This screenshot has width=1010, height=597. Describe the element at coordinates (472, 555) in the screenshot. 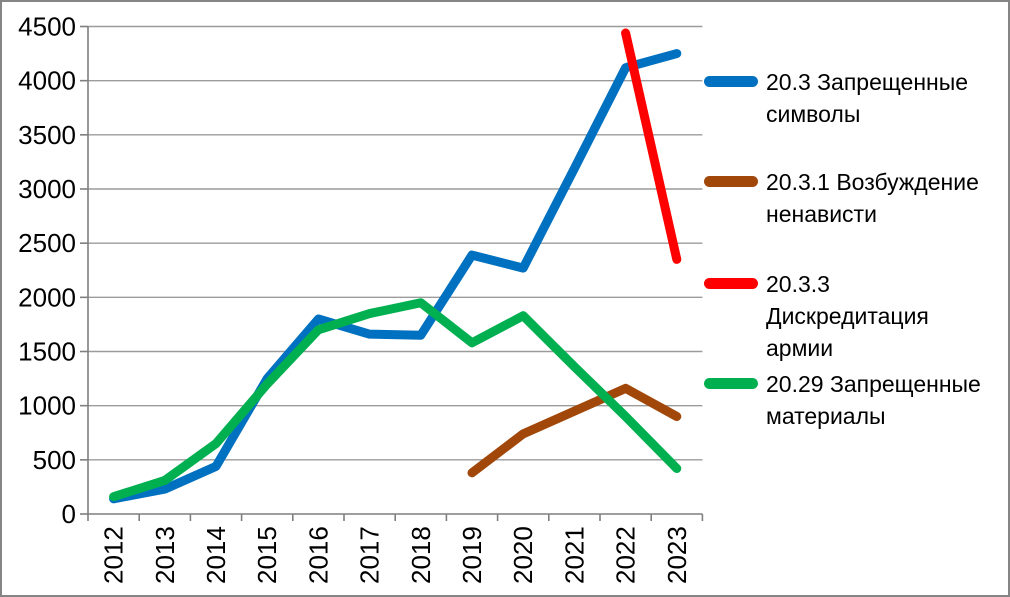

I see `x-tick-label: 2019` at that location.